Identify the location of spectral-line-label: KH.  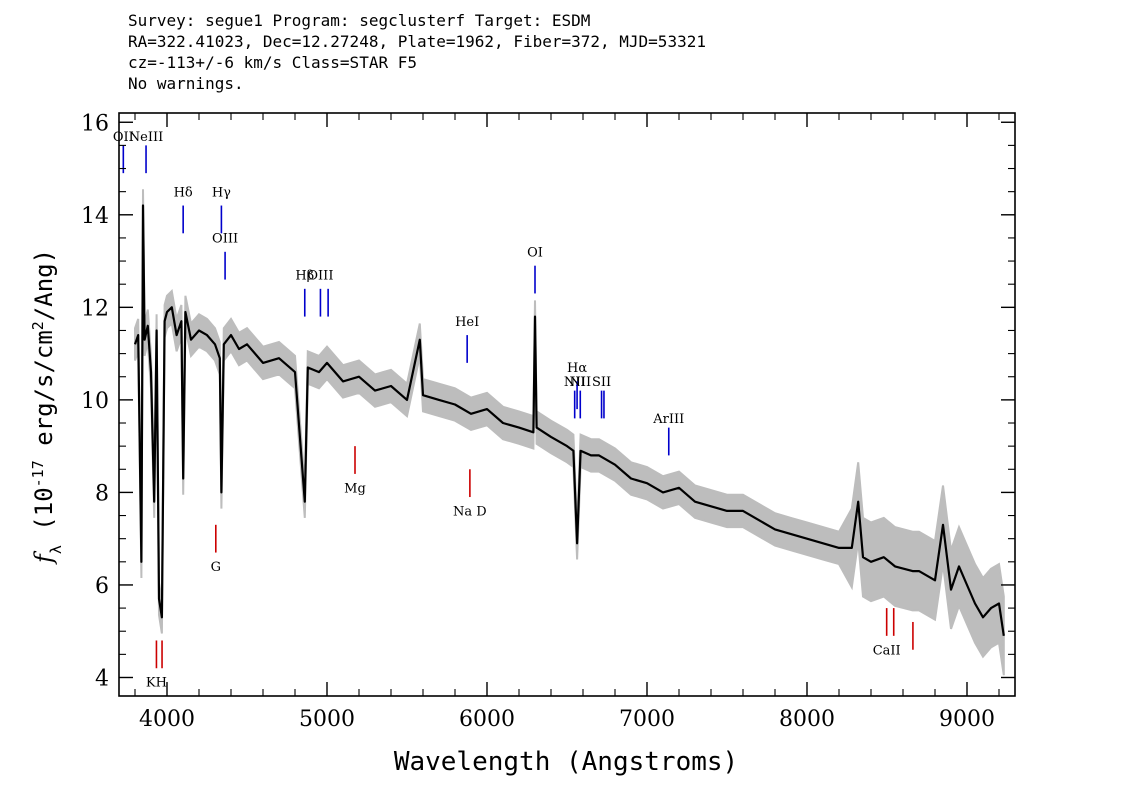
(156, 683).